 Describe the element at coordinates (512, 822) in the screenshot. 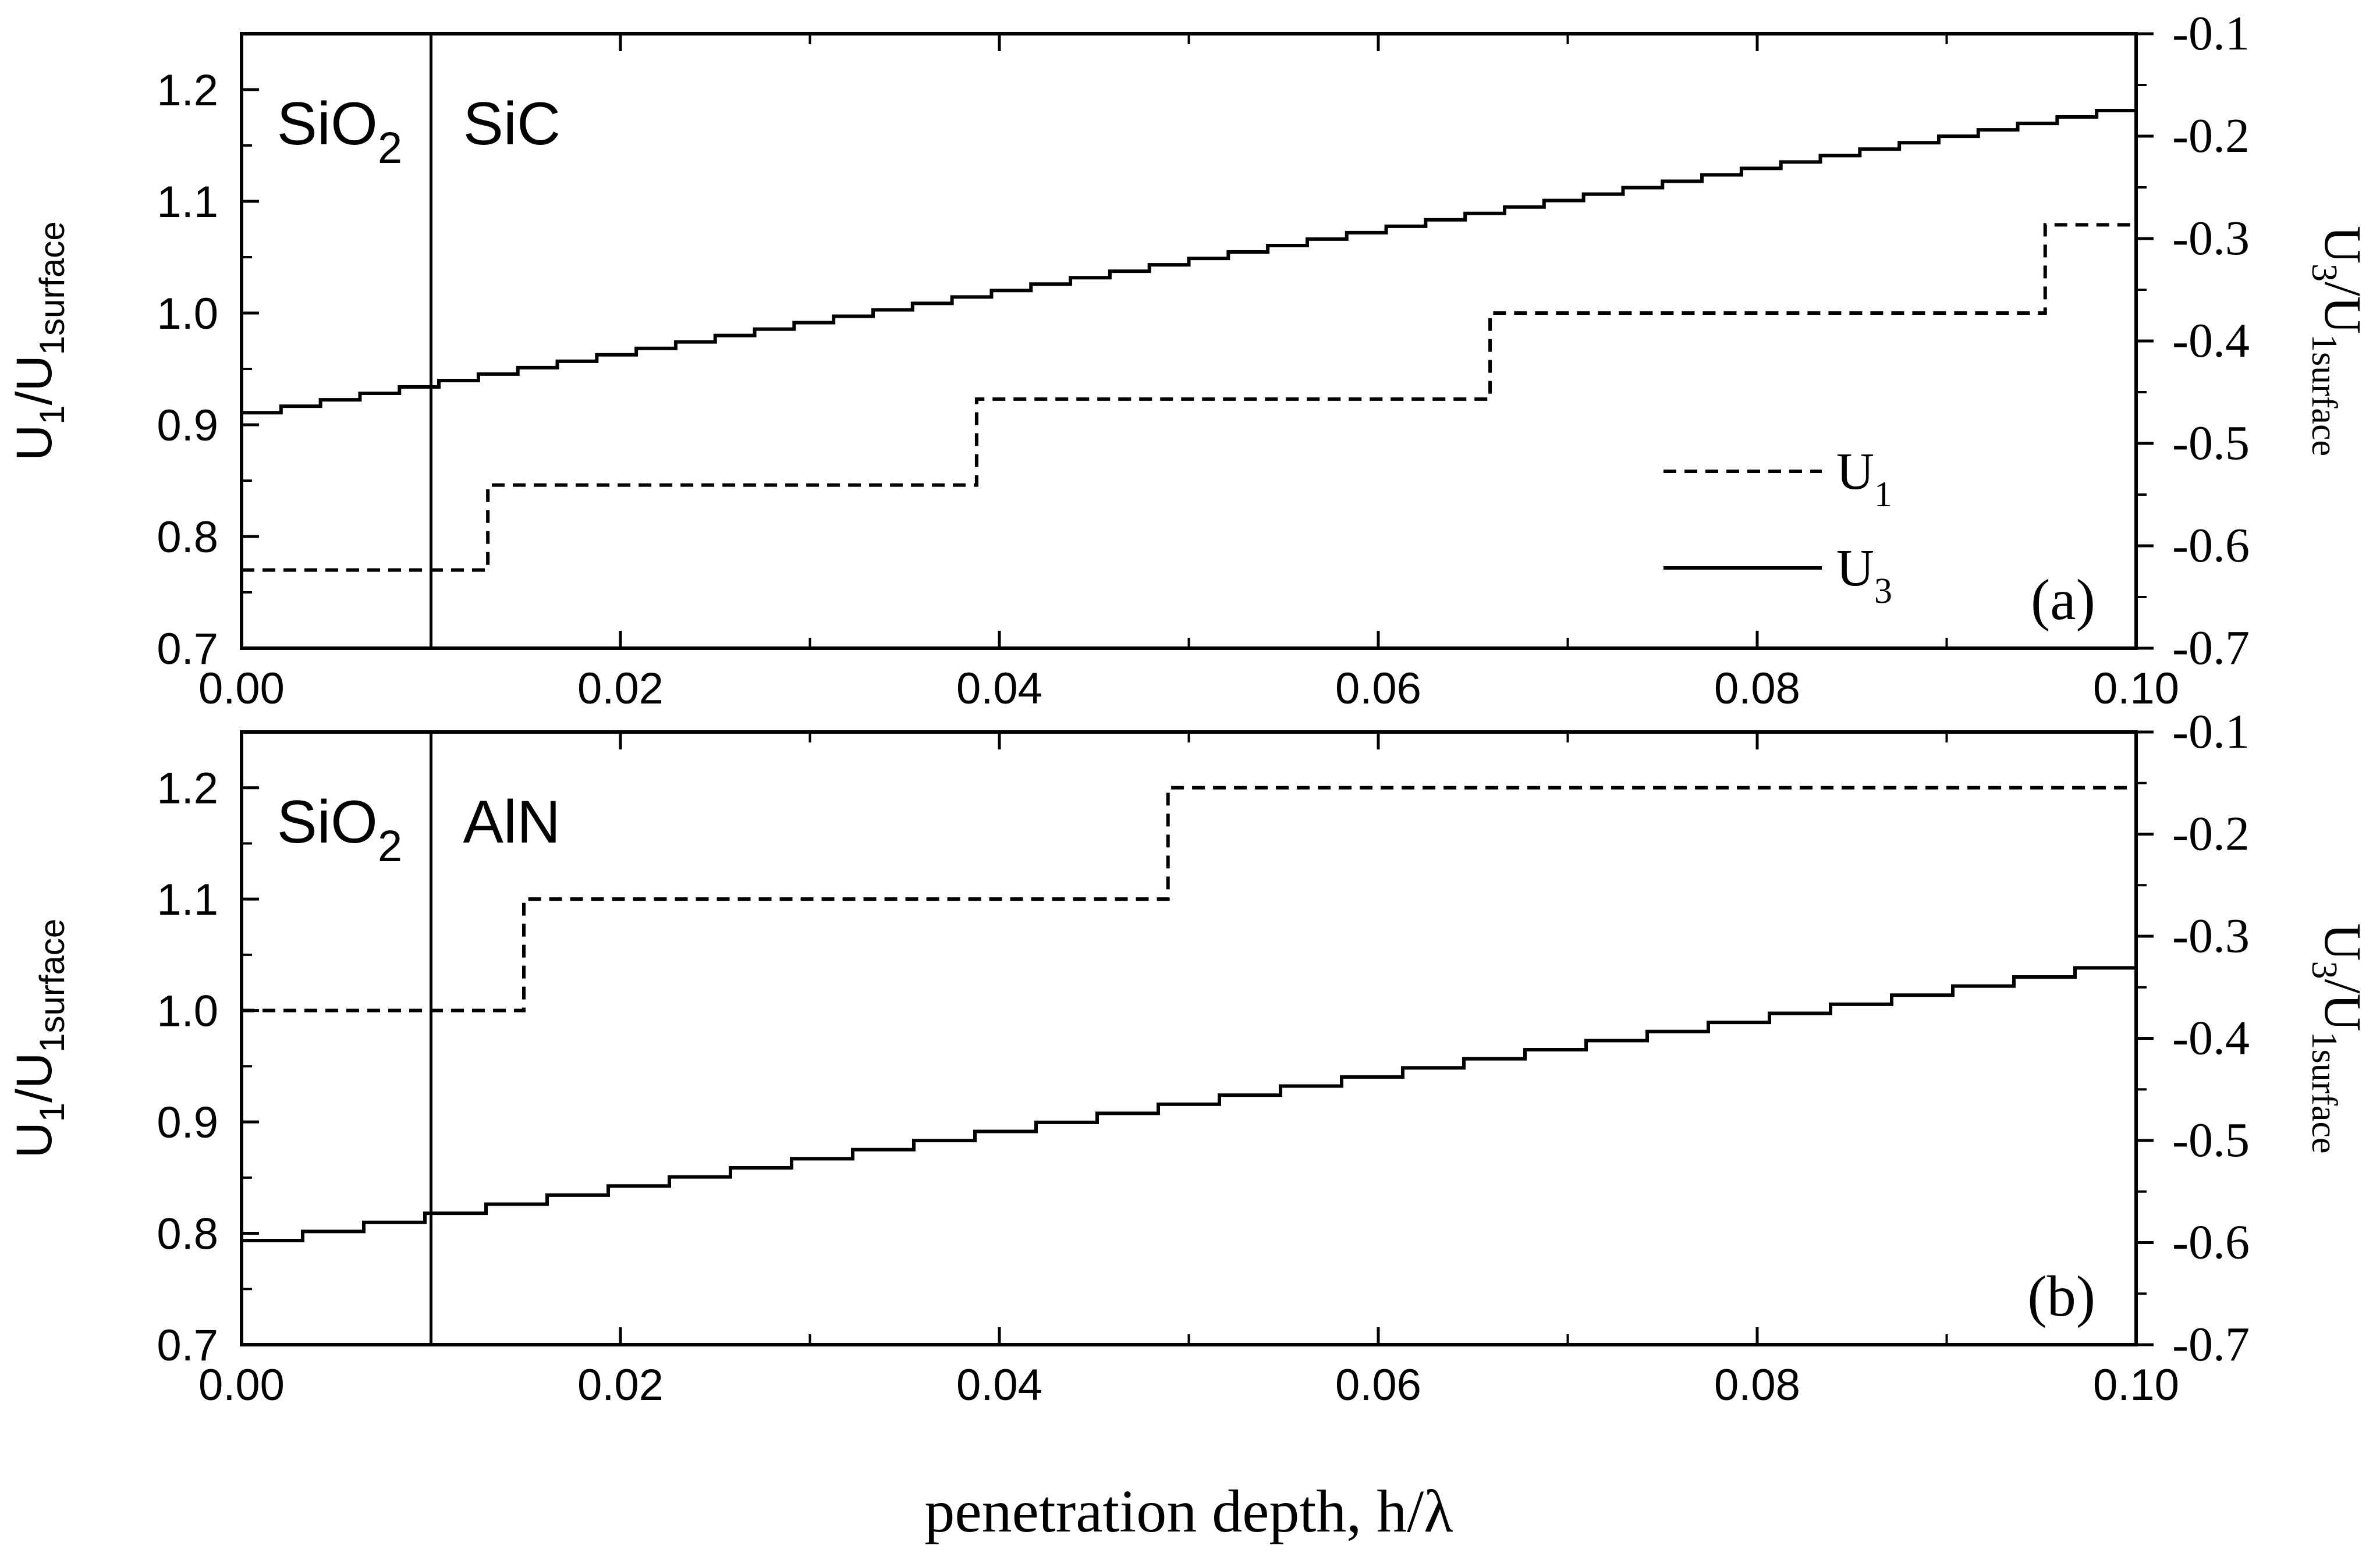

I see `region-label-right: AlN` at that location.